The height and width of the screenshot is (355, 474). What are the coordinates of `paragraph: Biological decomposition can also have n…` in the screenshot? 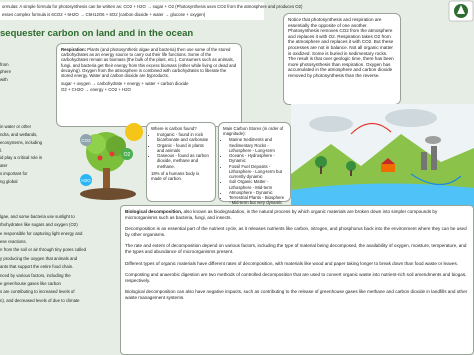 It's located at (297, 294).